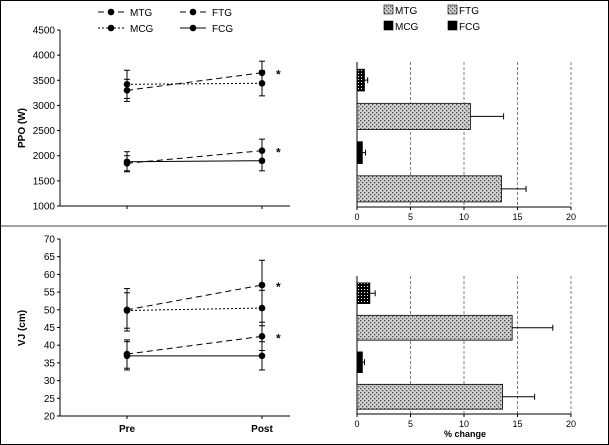 This screenshot has width=609, height=445. Describe the element at coordinates (431, 18) in the screenshot. I see `bar-legend: MTG FTG MCG FCG` at that location.